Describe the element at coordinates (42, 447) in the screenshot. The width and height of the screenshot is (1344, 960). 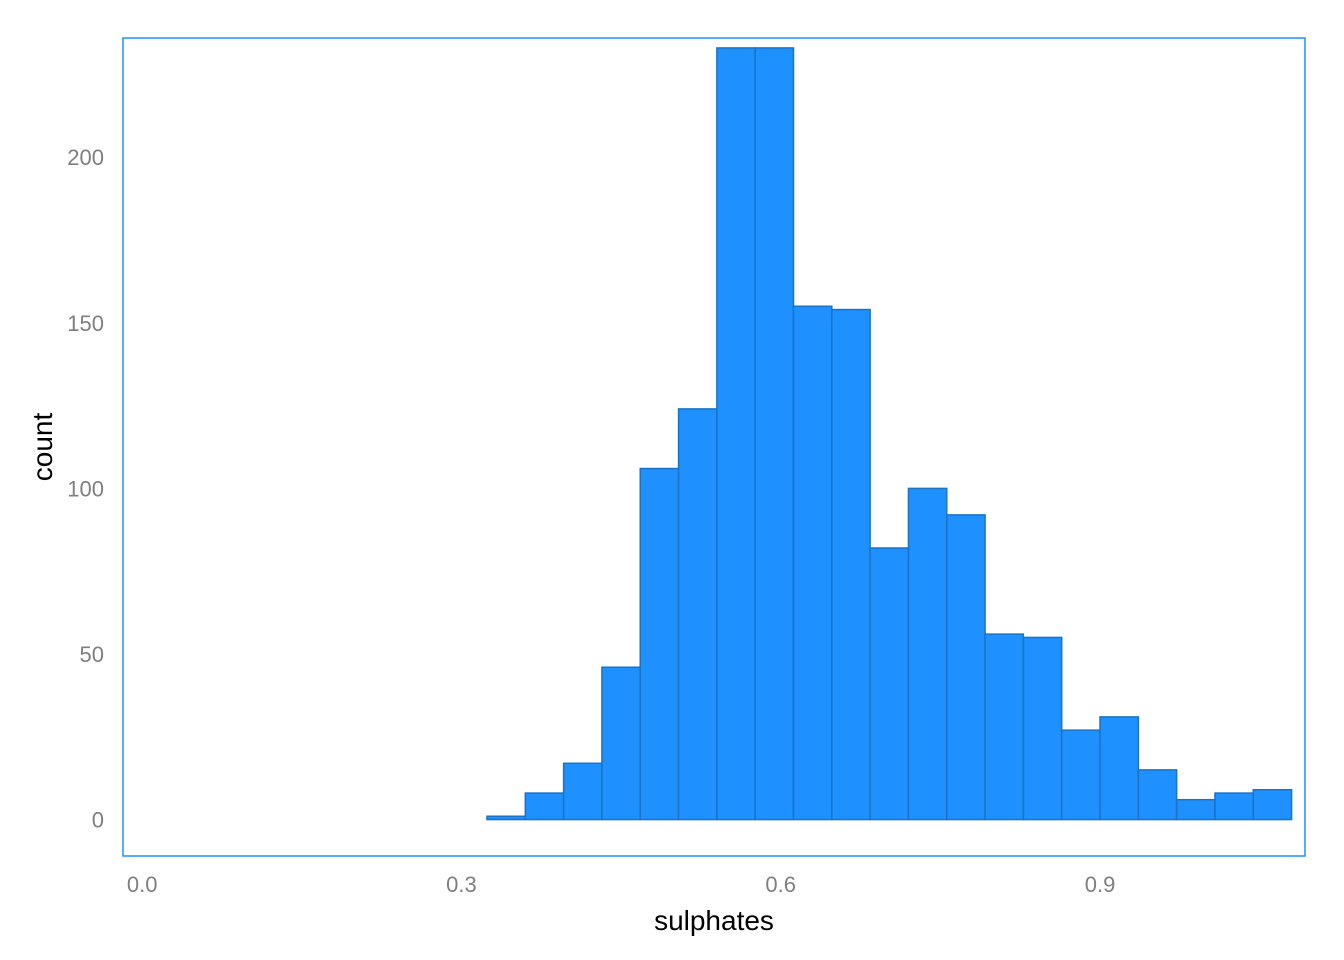
I see `y-axis-title: count` at that location.